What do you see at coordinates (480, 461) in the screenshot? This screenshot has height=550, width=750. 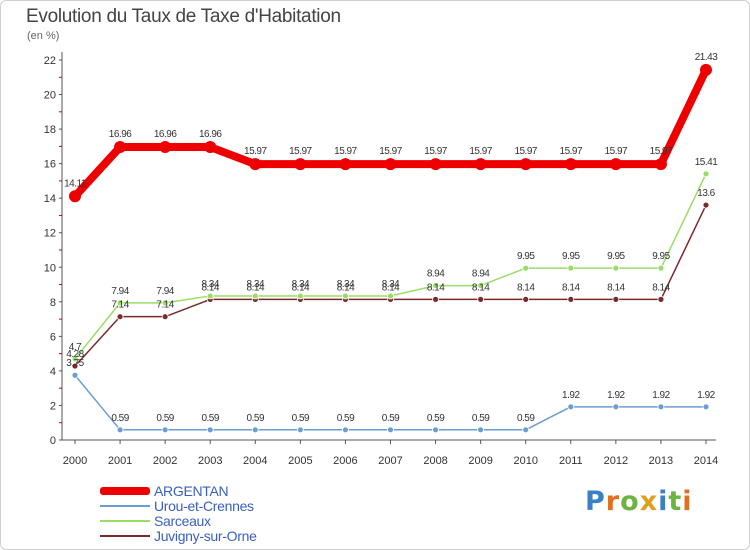 I see `x-tick-label: 2009` at bounding box center [480, 461].